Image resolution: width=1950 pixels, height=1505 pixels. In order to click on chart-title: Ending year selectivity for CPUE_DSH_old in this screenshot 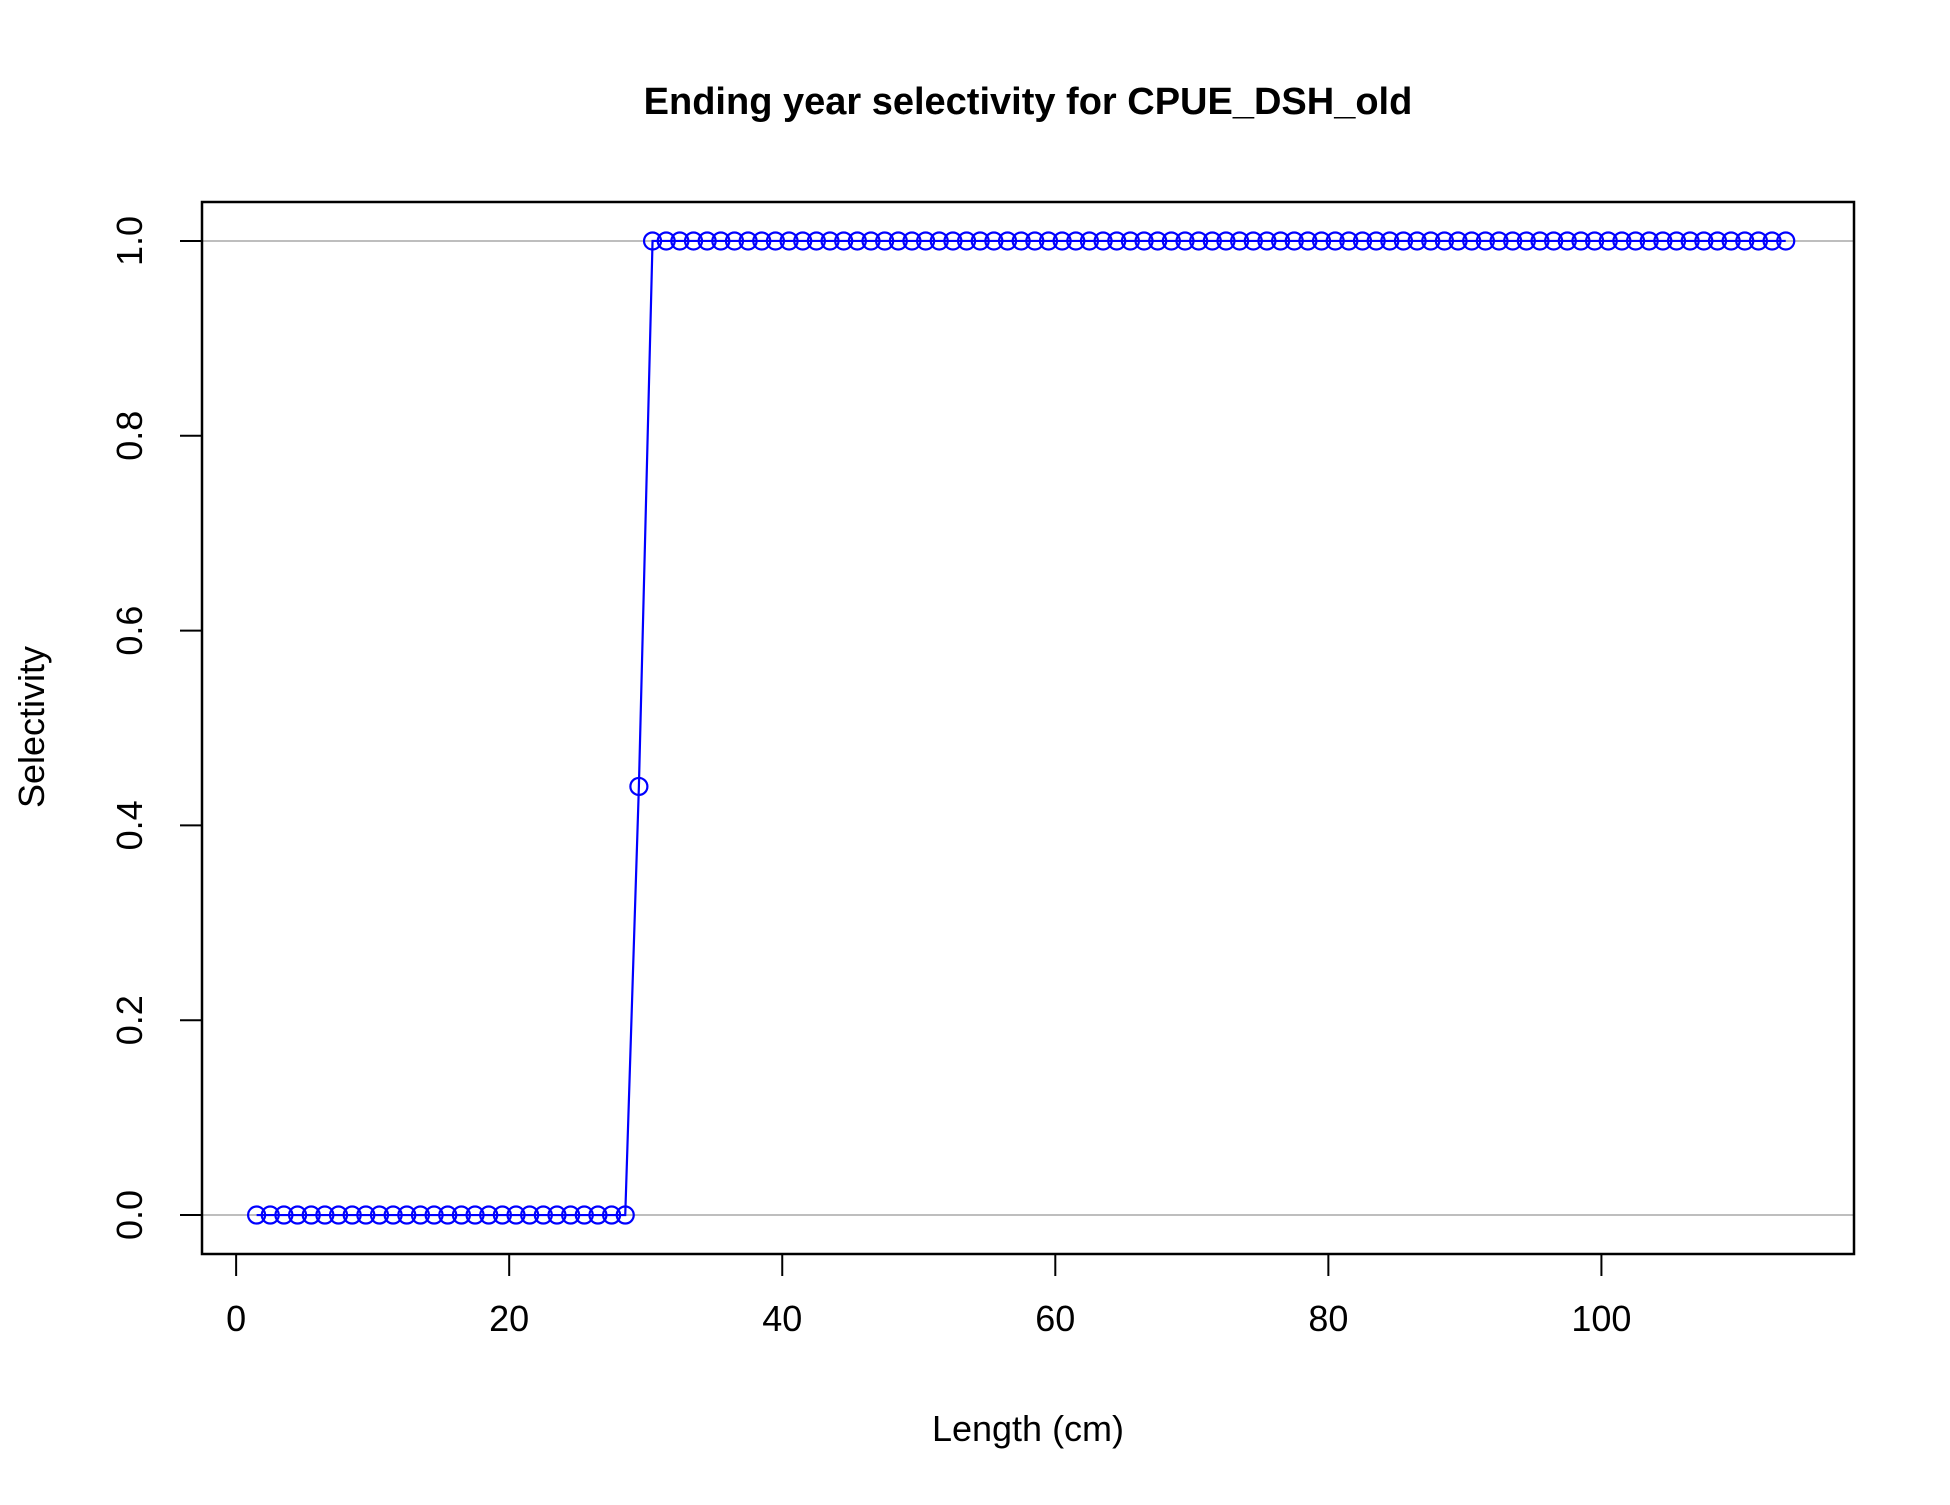, I will do `click(1028, 102)`.